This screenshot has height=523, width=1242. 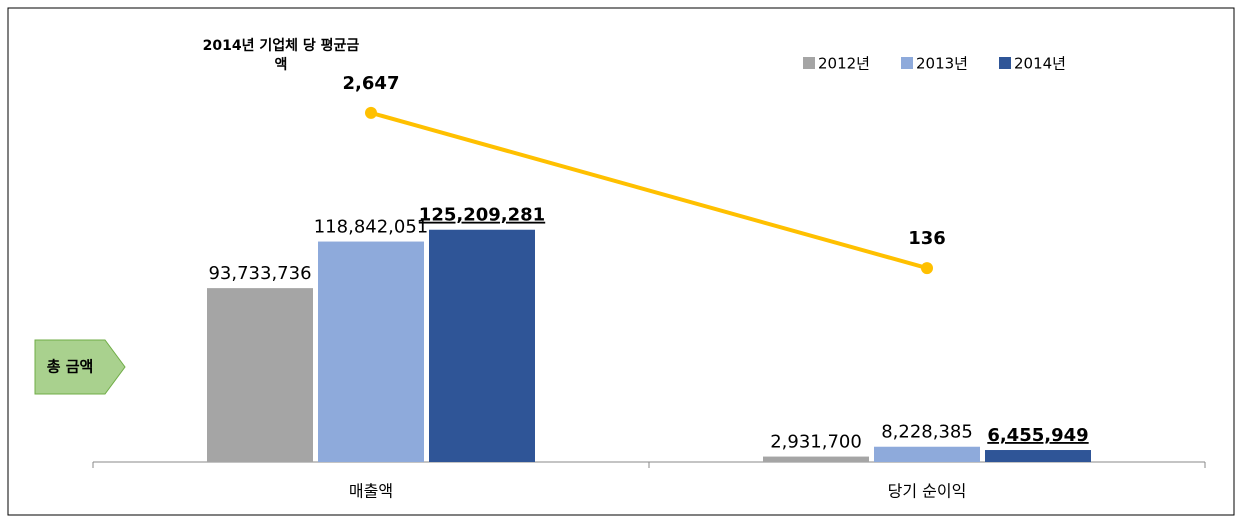 I want to click on data-label: 8,228,385, so click(x=927, y=432).